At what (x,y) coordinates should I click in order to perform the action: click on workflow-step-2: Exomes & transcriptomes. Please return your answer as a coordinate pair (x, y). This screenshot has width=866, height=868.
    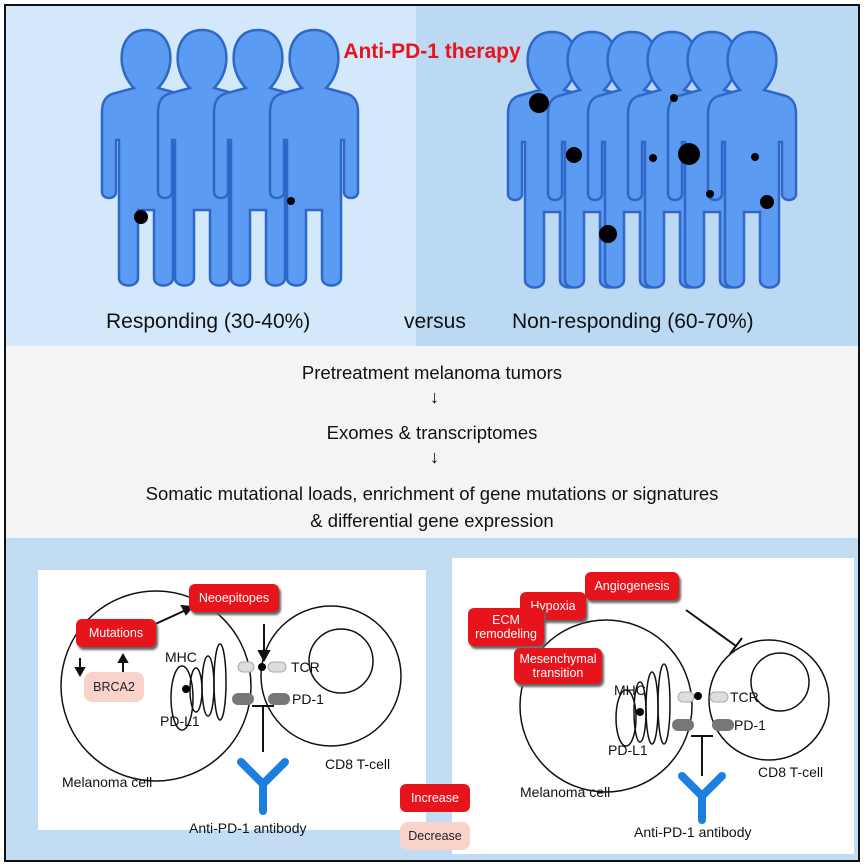
    Looking at the image, I should click on (432, 432).